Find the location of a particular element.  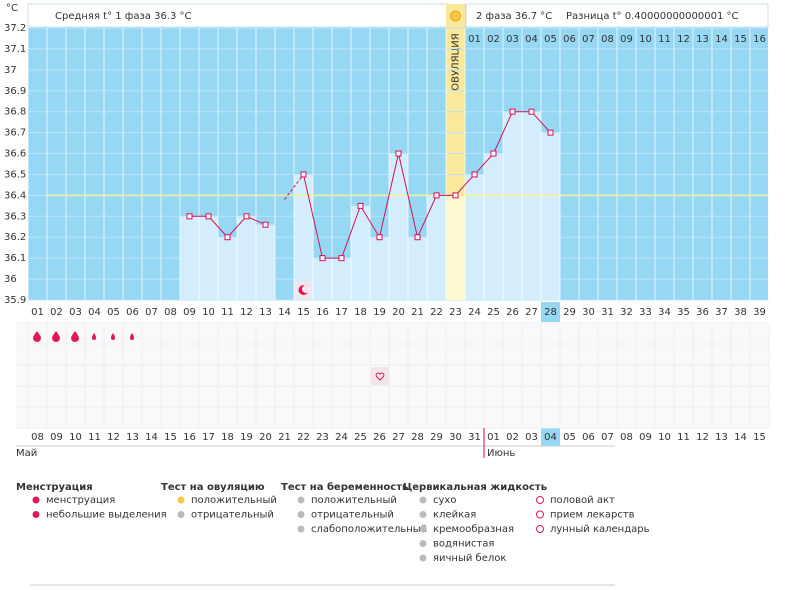

header-right is located at coordinates (617, 15).